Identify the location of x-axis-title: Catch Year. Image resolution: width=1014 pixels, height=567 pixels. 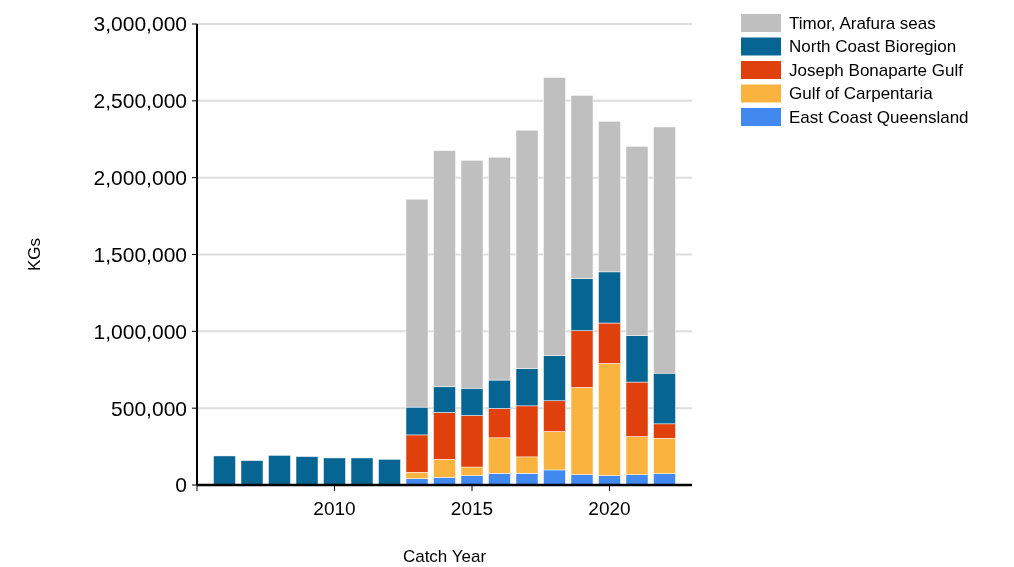
(444, 556).